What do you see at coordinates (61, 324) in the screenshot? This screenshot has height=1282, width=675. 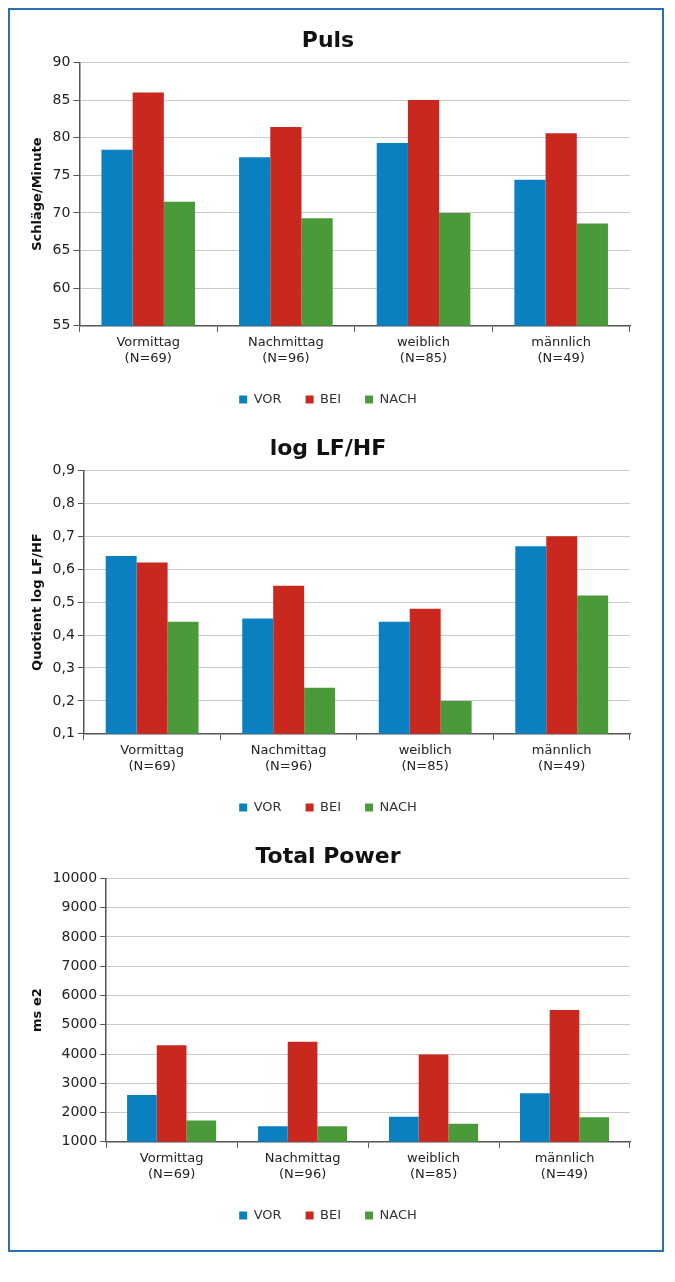 I see `y-tick-label: 55` at bounding box center [61, 324].